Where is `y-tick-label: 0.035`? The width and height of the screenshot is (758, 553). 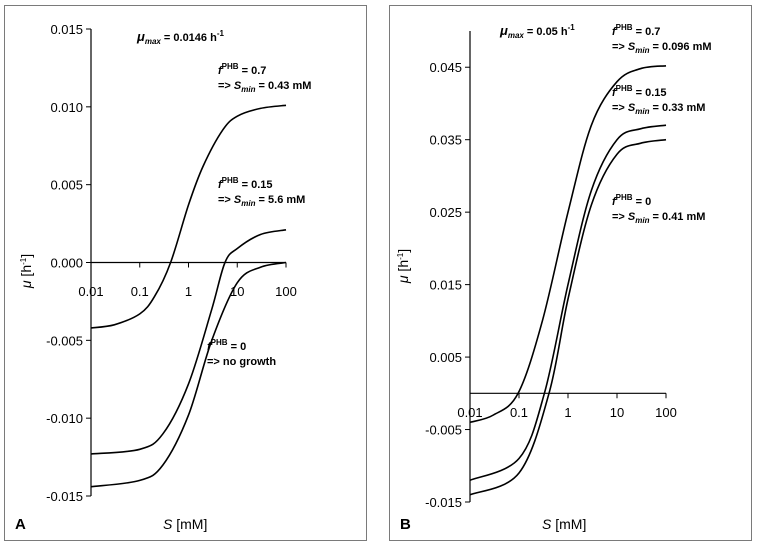
y-tick-label: 0.035 is located at coordinates (445, 140).